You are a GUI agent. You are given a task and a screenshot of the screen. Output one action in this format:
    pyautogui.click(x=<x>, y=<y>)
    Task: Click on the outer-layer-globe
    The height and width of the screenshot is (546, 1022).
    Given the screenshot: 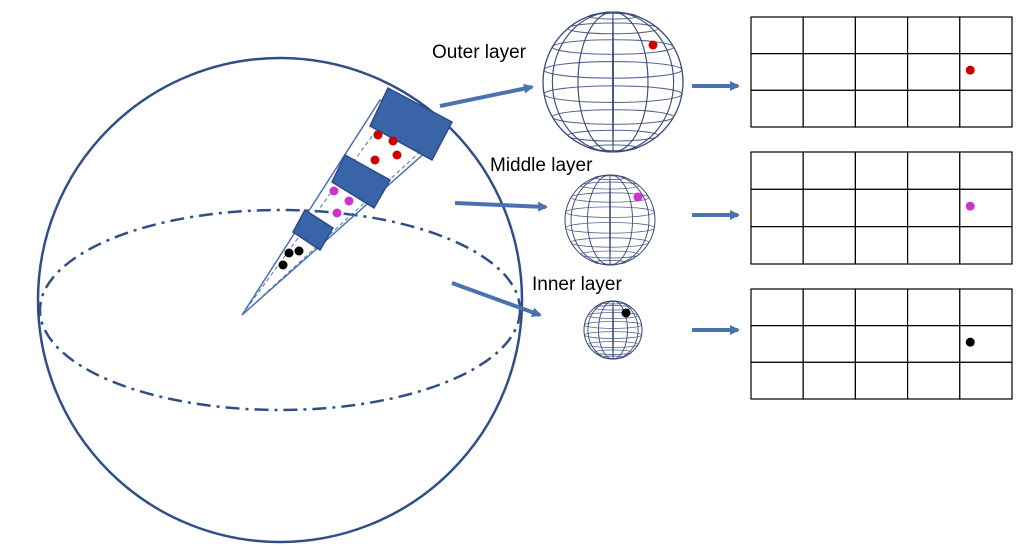 What is the action you would take?
    pyautogui.click(x=613, y=82)
    